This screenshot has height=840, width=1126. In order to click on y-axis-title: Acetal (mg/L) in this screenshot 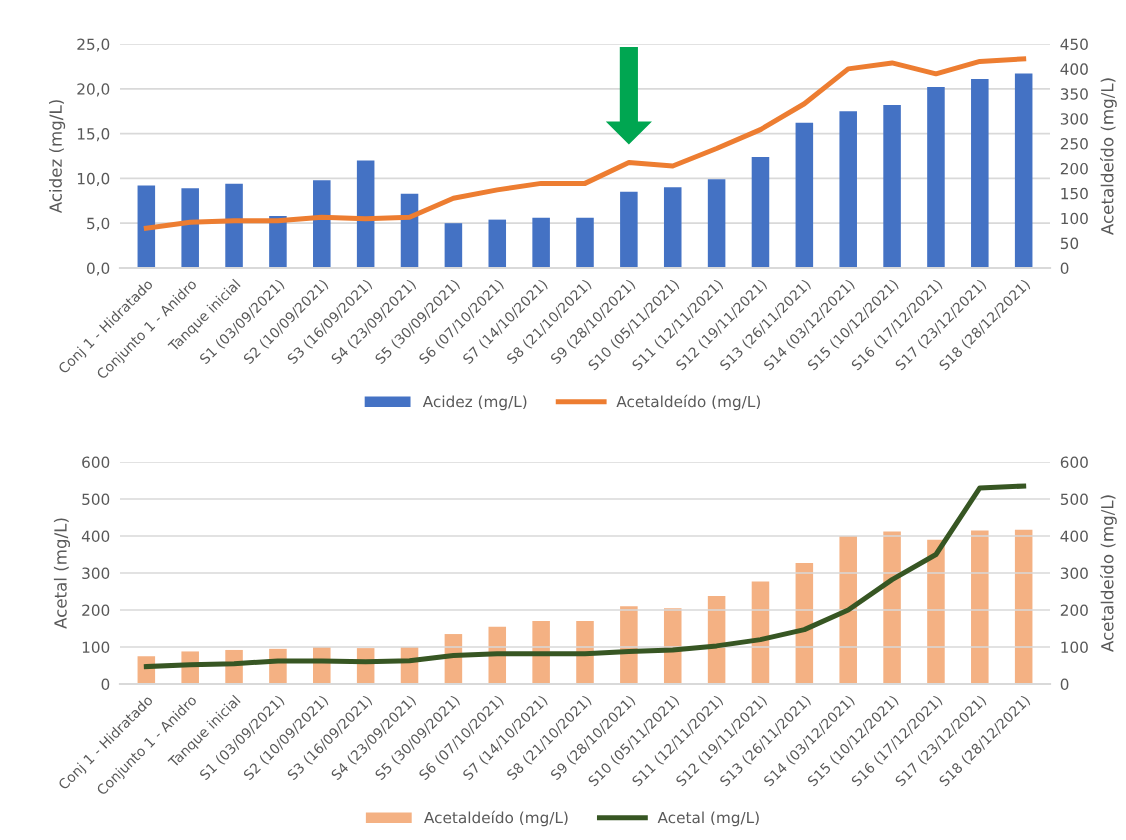, I will do `click(62, 573)`.